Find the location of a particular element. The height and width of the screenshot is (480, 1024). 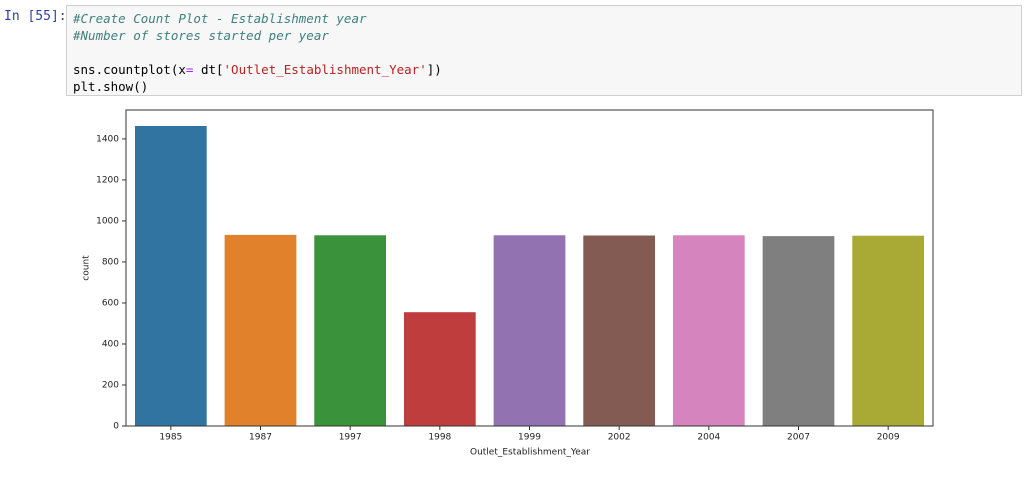

x-tick-label: 2007 is located at coordinates (798, 438).